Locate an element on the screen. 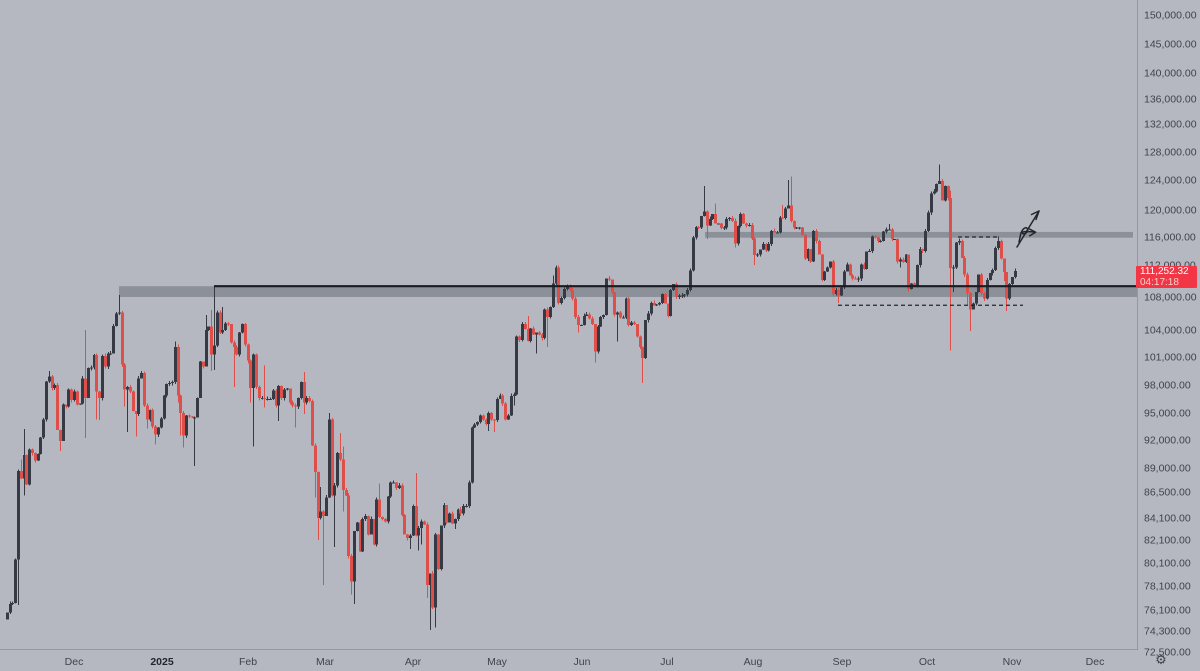  bar-close-countdown: 04:17:18 is located at coordinates (1159, 282).